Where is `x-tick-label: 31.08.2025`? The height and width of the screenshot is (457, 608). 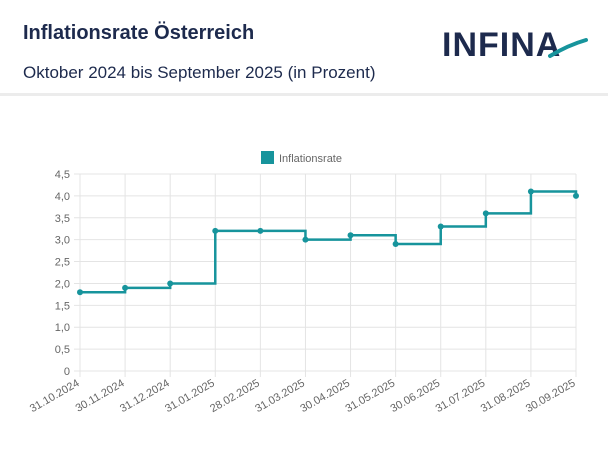 x-tick-label: 31.08.2025 is located at coordinates (506, 396).